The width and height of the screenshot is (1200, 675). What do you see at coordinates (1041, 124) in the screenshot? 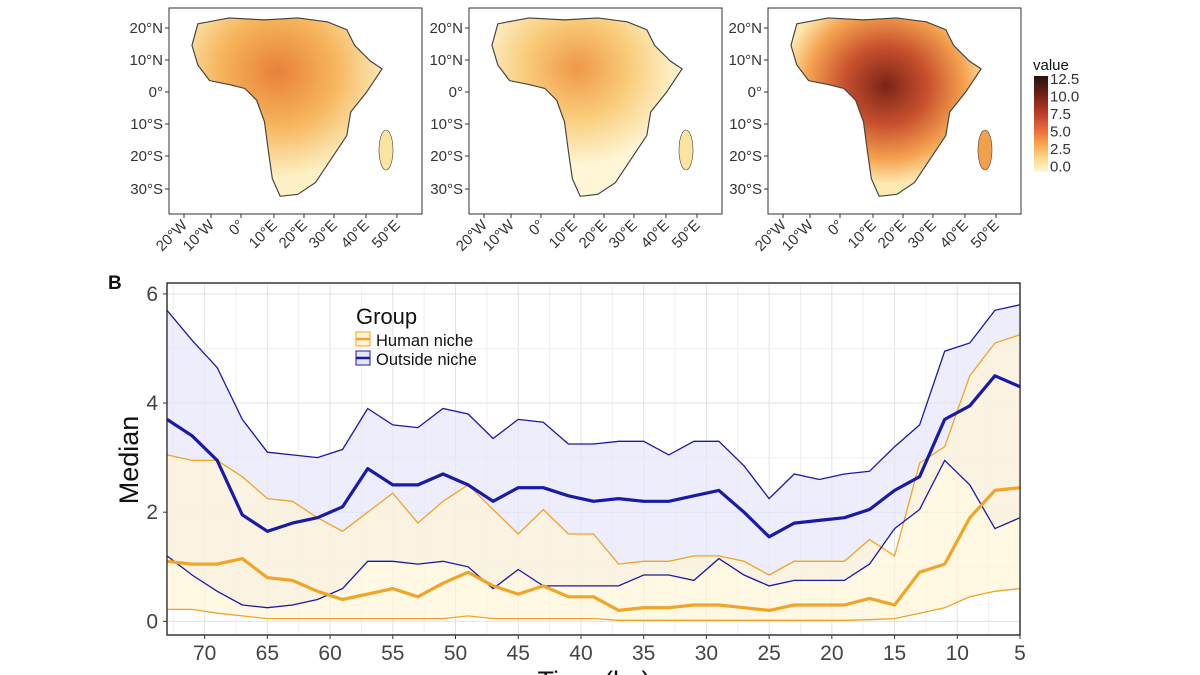
I see `colorbar-gradient` at bounding box center [1041, 124].